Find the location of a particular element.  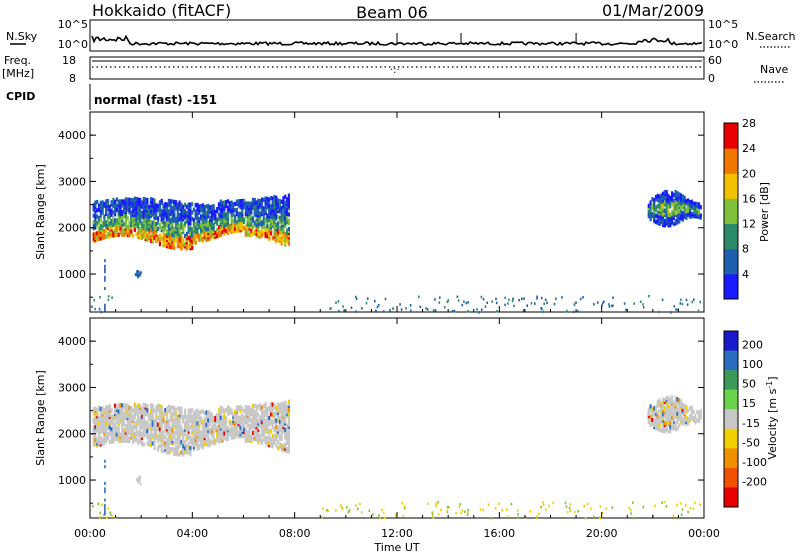

colorbar-swatch is located at coordinates (731, 186).